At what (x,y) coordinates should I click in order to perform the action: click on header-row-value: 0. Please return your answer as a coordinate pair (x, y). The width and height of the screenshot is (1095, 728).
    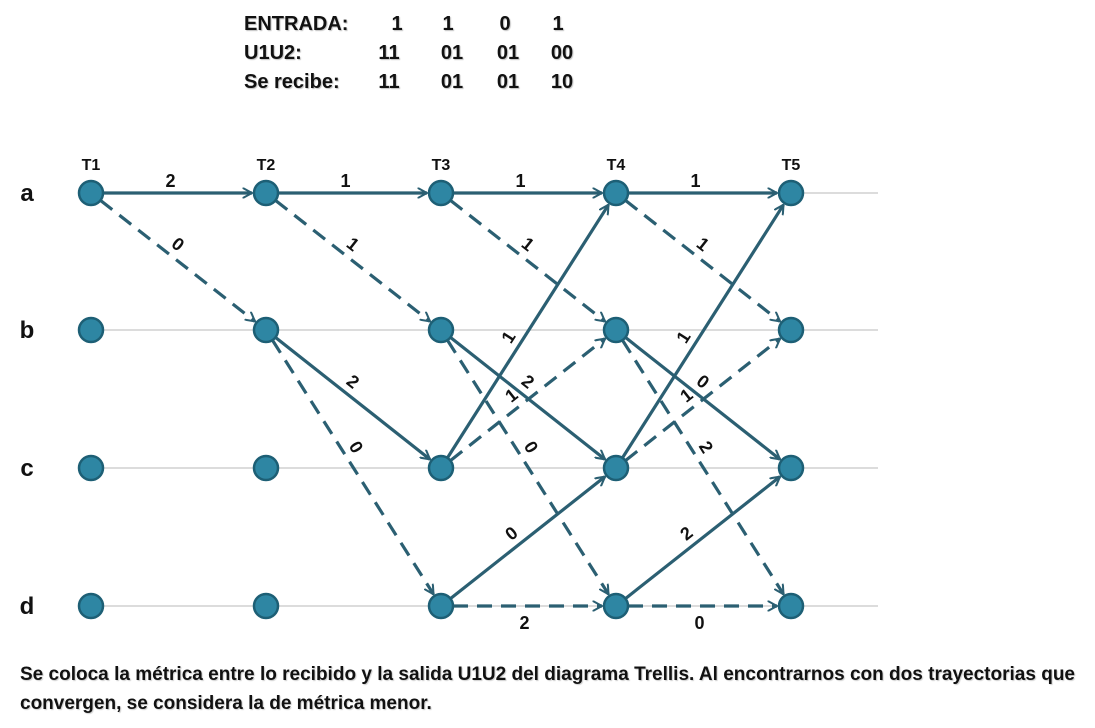
    Looking at the image, I should click on (505, 24).